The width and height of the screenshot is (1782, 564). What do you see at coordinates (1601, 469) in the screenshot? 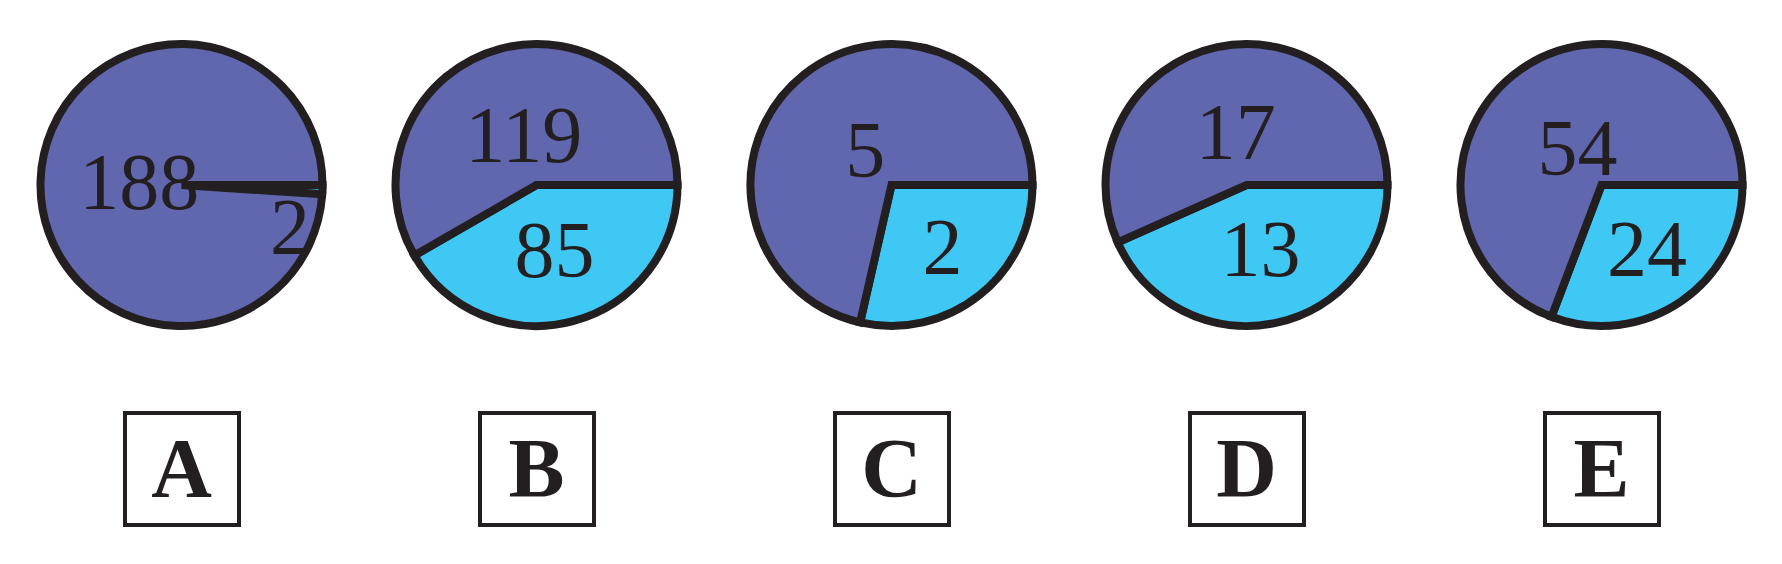
I see `text: E` at bounding box center [1601, 469].